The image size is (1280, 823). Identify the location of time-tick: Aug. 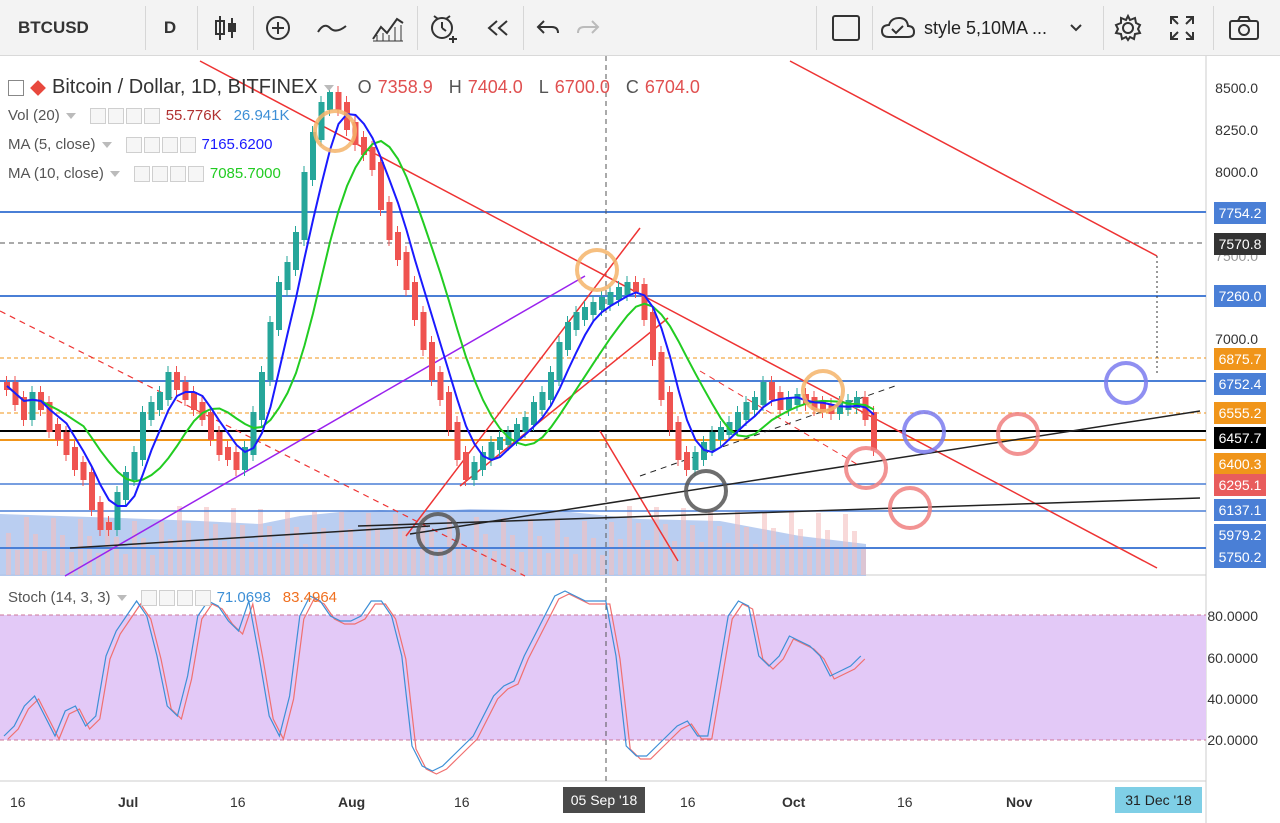
(352, 802).